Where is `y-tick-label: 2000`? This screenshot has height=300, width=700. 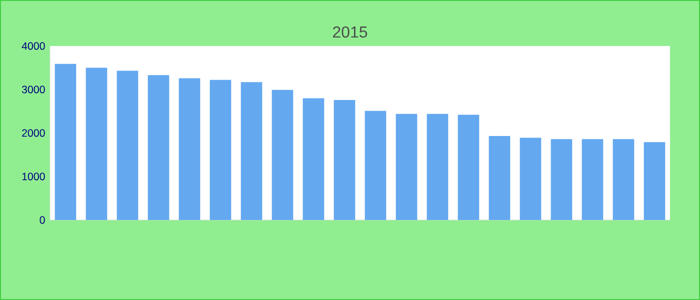 y-tick-label: 2000 is located at coordinates (33, 133).